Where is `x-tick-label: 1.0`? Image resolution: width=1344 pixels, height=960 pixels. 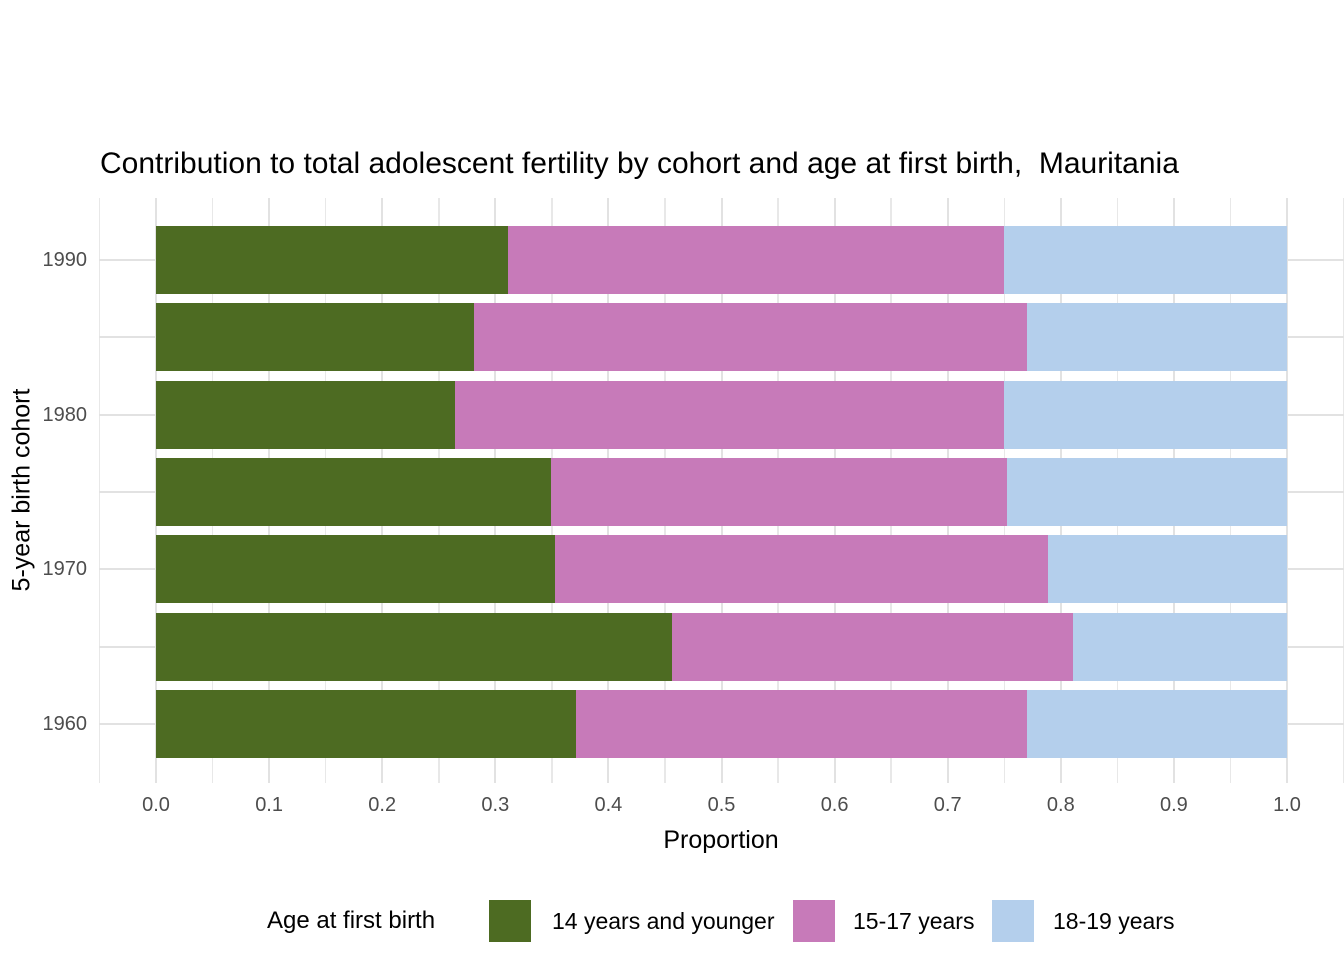
x-tick-label: 1.0 is located at coordinates (1287, 805).